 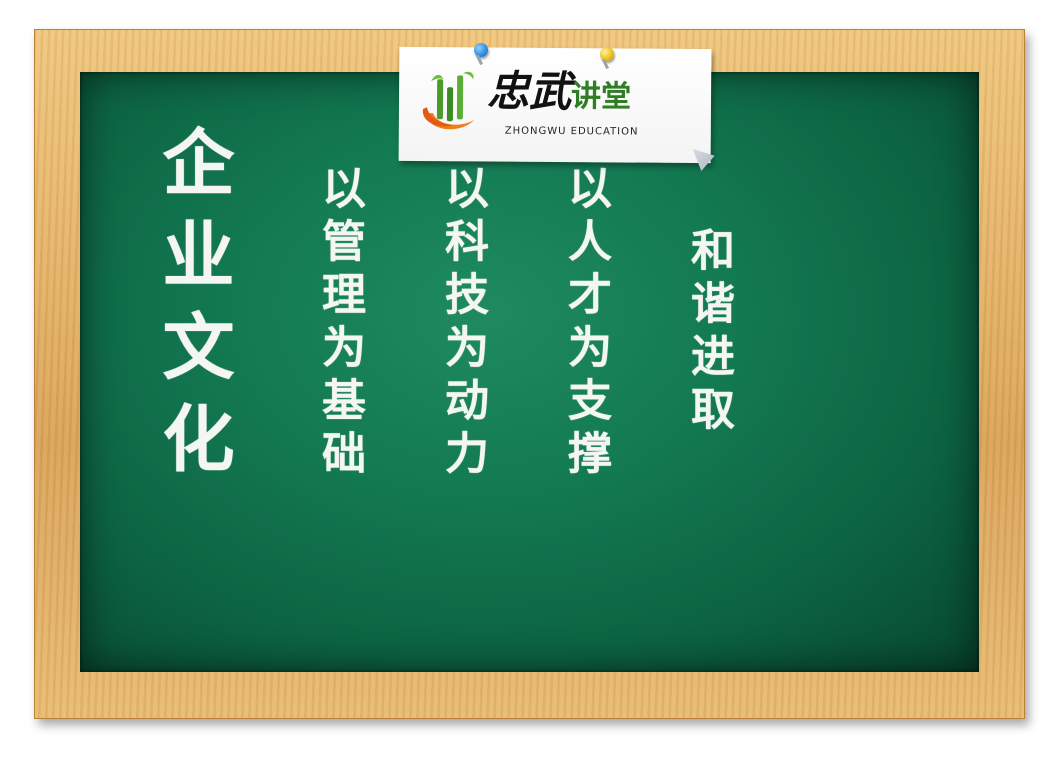 I want to click on motto-column-management: 以管理为基础, so click(x=339, y=324).